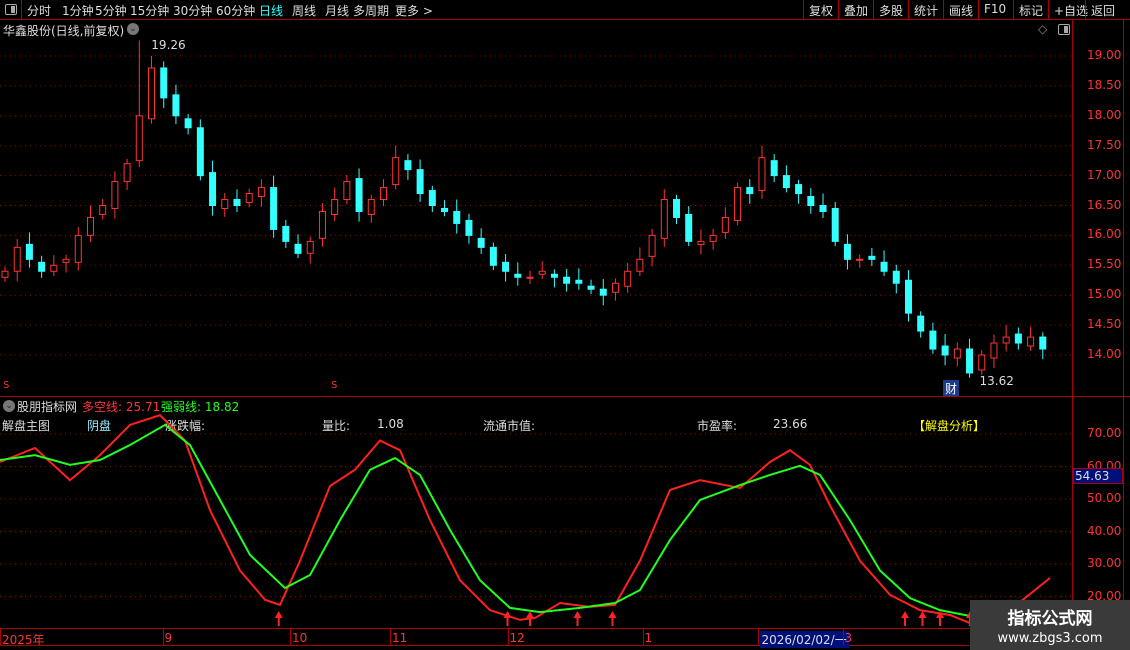 The width and height of the screenshot is (1130, 650). What do you see at coordinates (1104, 324) in the screenshot?
I see `price-tick-label: 14.50` at bounding box center [1104, 324].